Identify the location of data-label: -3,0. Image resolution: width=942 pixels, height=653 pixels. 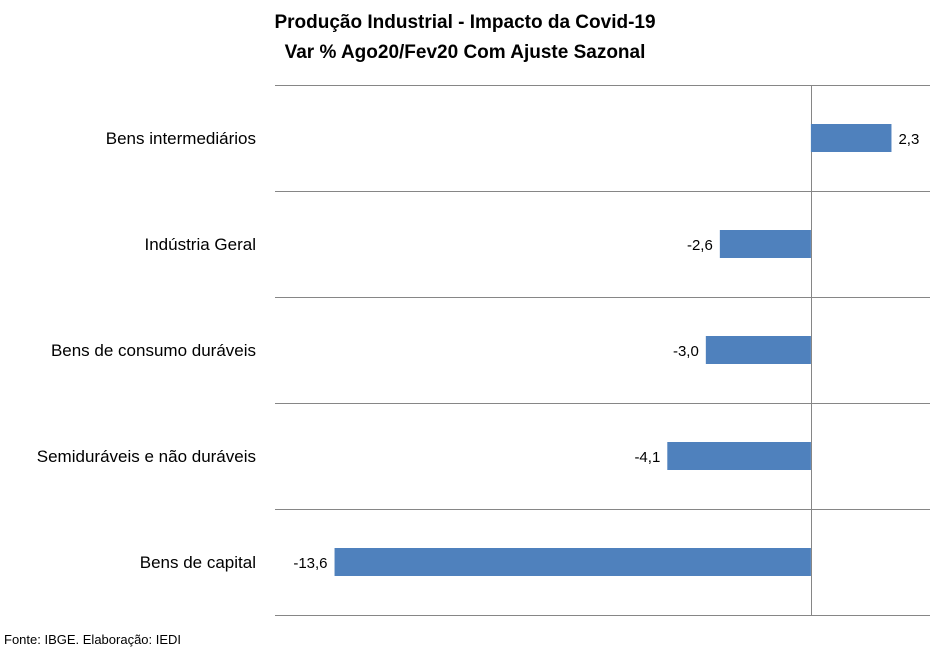
(686, 351).